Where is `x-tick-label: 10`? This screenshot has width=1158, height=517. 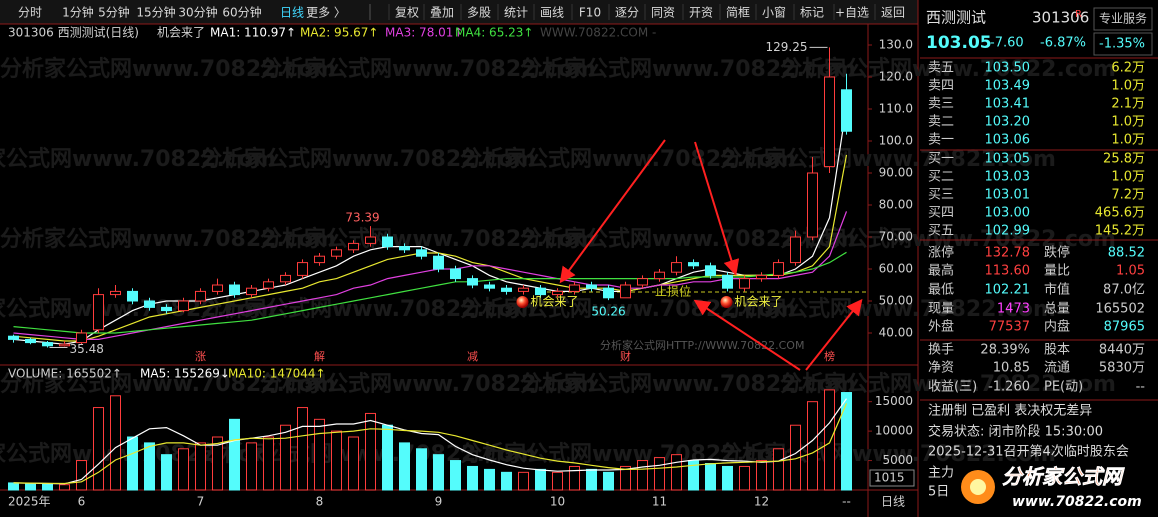
x-tick-label: 10 is located at coordinates (557, 502).